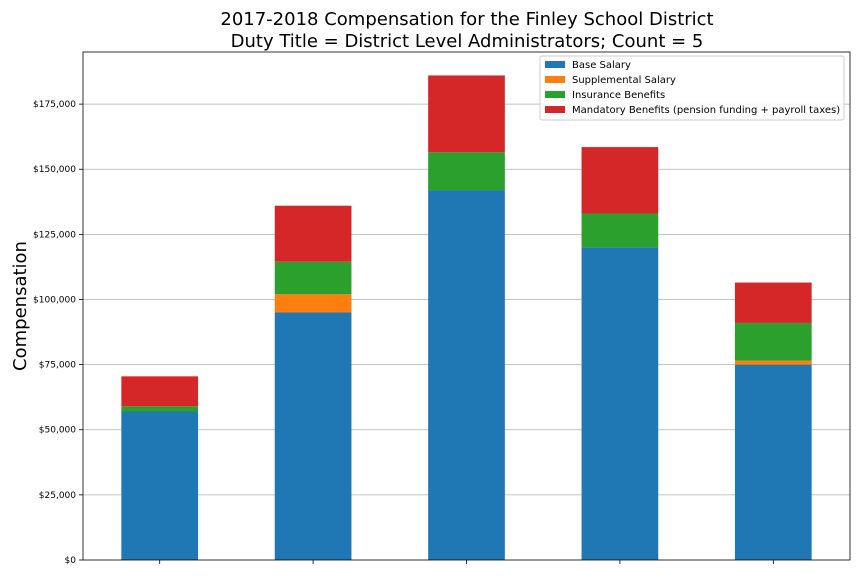 This screenshot has height=580, width=864. I want to click on legend-label: Insurance Benefits, so click(618, 95).